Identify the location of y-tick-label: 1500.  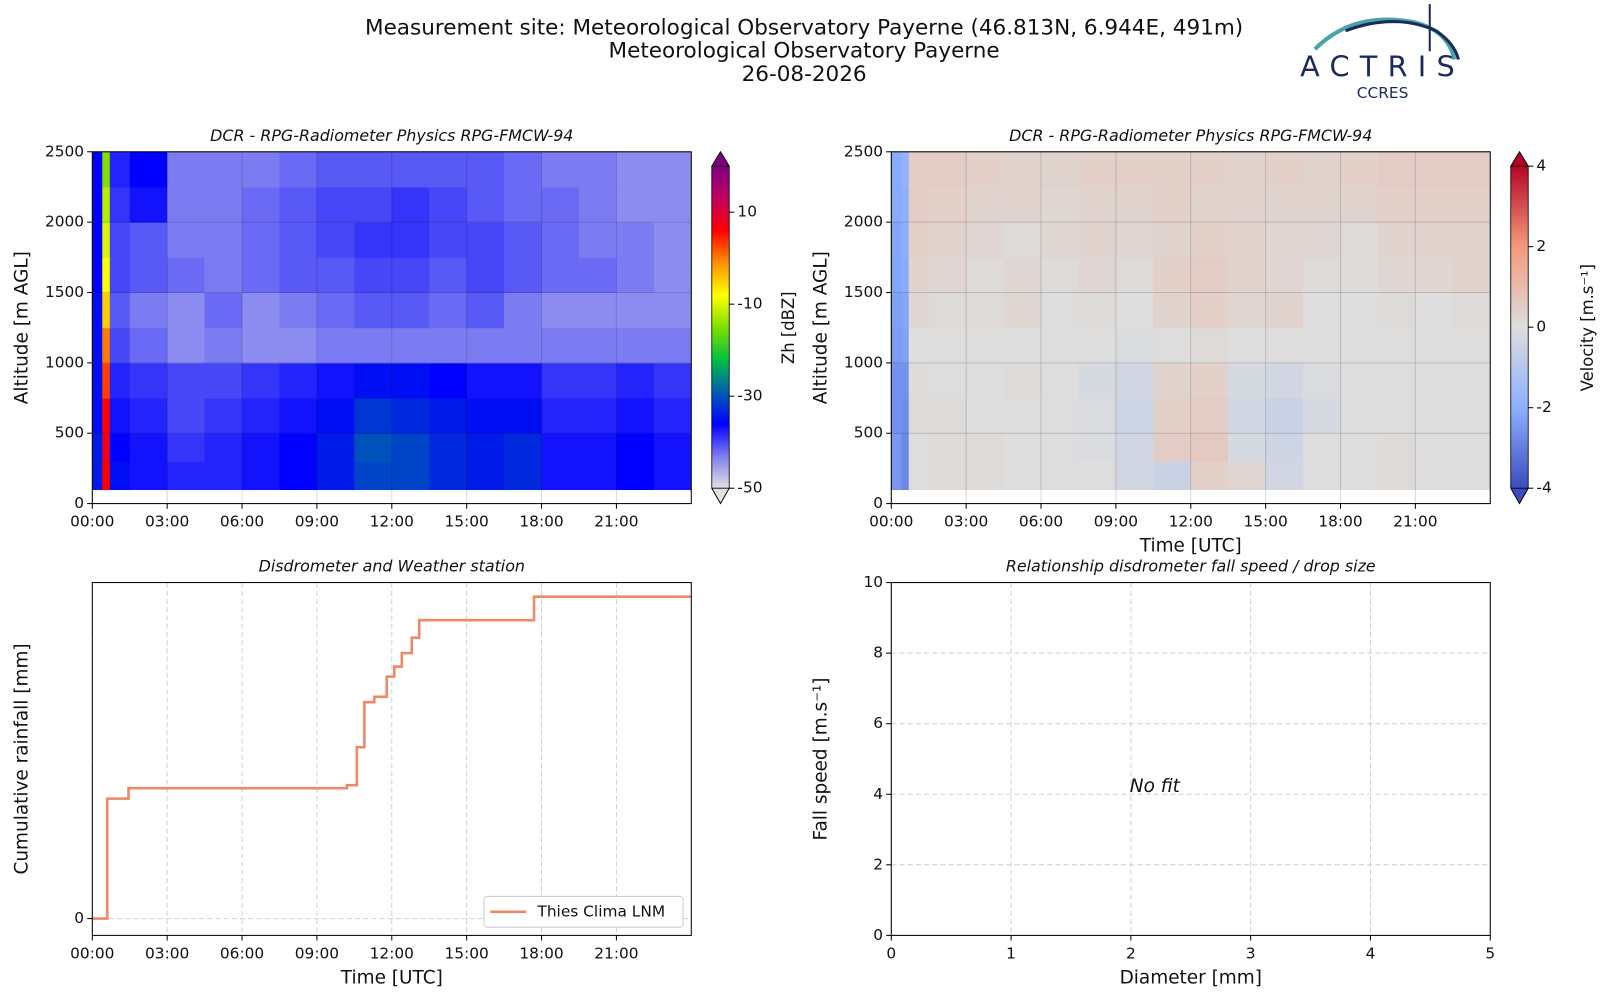
(64, 292).